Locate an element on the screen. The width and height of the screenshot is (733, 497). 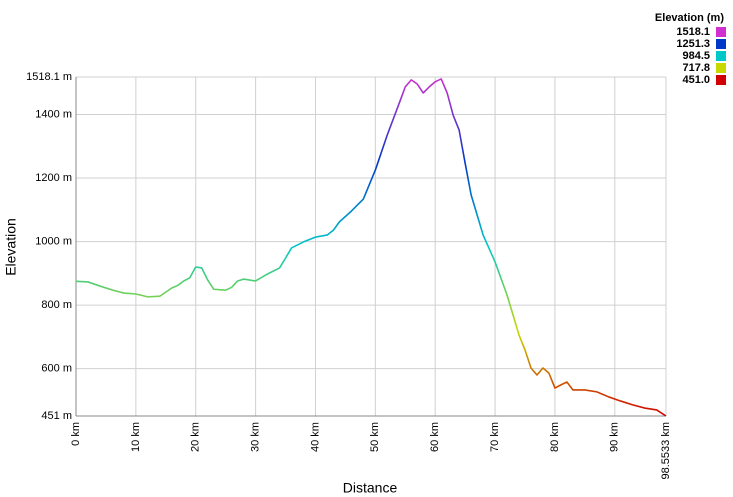
y-axis-title: Elevation is located at coordinates (11, 247).